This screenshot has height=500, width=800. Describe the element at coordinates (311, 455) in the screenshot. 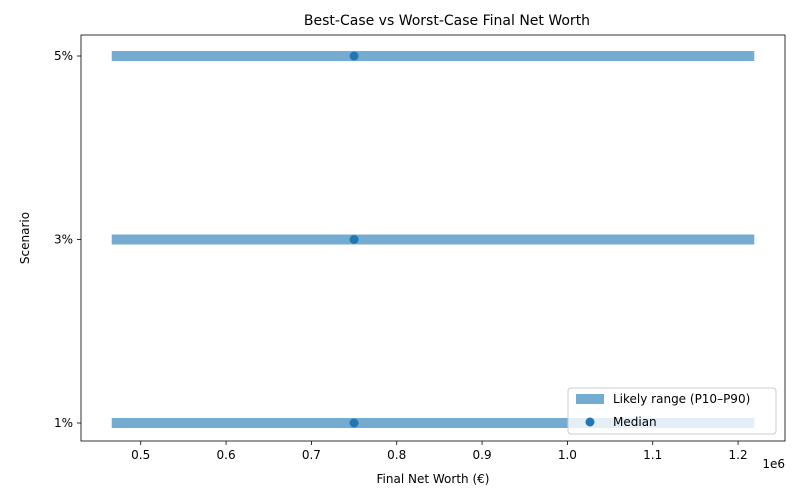

I see `x-tick-label-2: 0.7` at that location.